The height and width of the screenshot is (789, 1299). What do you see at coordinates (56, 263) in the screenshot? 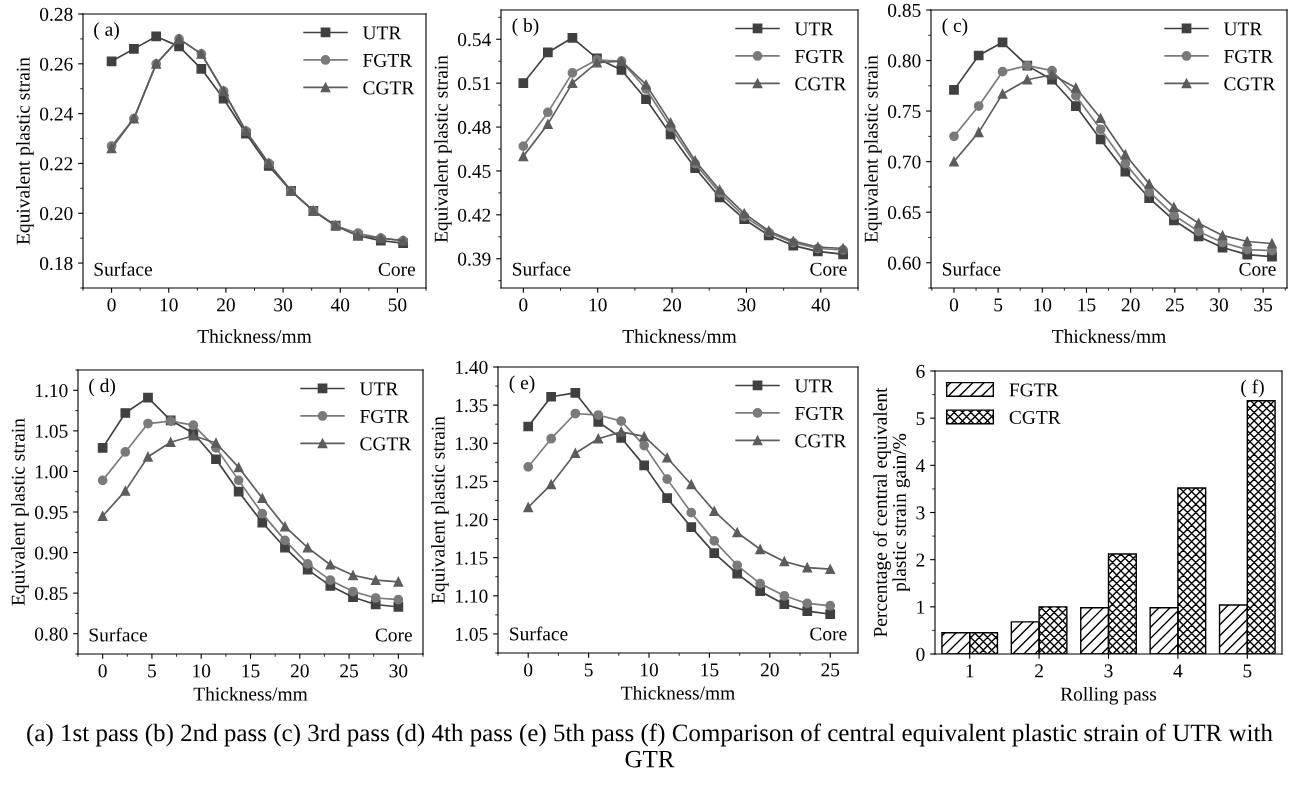
I see `y-tick-label: 0.18` at bounding box center [56, 263].